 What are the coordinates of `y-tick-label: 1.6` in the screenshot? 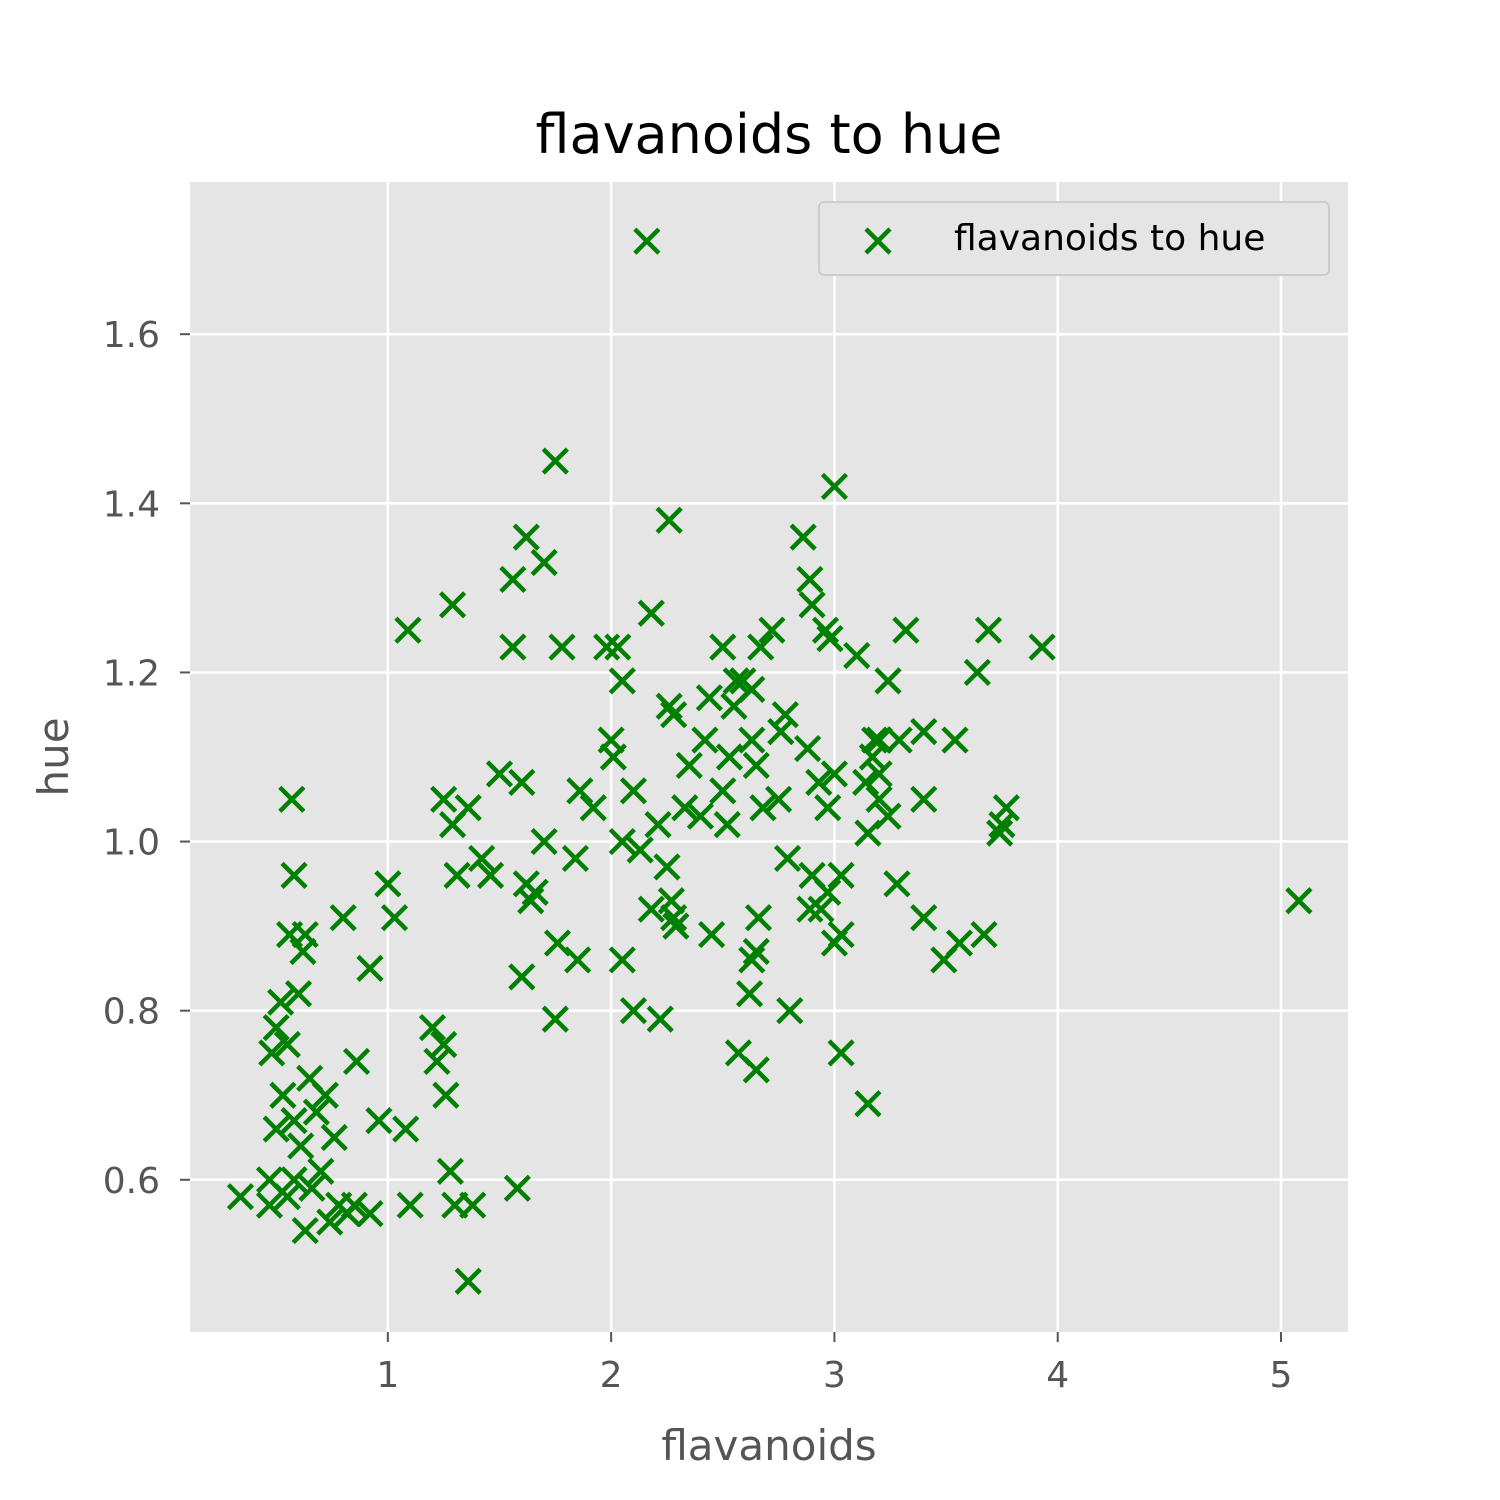 It's located at (131, 335).